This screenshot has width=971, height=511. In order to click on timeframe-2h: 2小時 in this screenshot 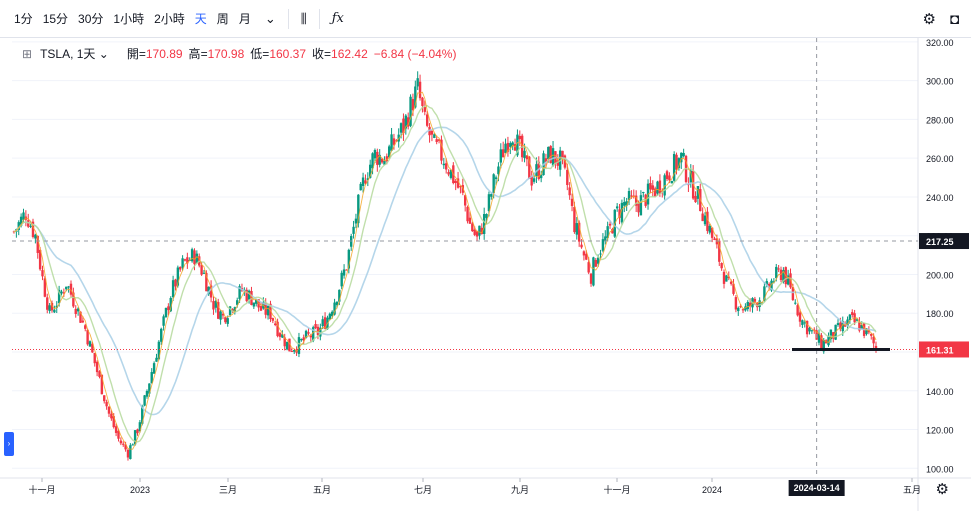, I will do `click(169, 18)`.